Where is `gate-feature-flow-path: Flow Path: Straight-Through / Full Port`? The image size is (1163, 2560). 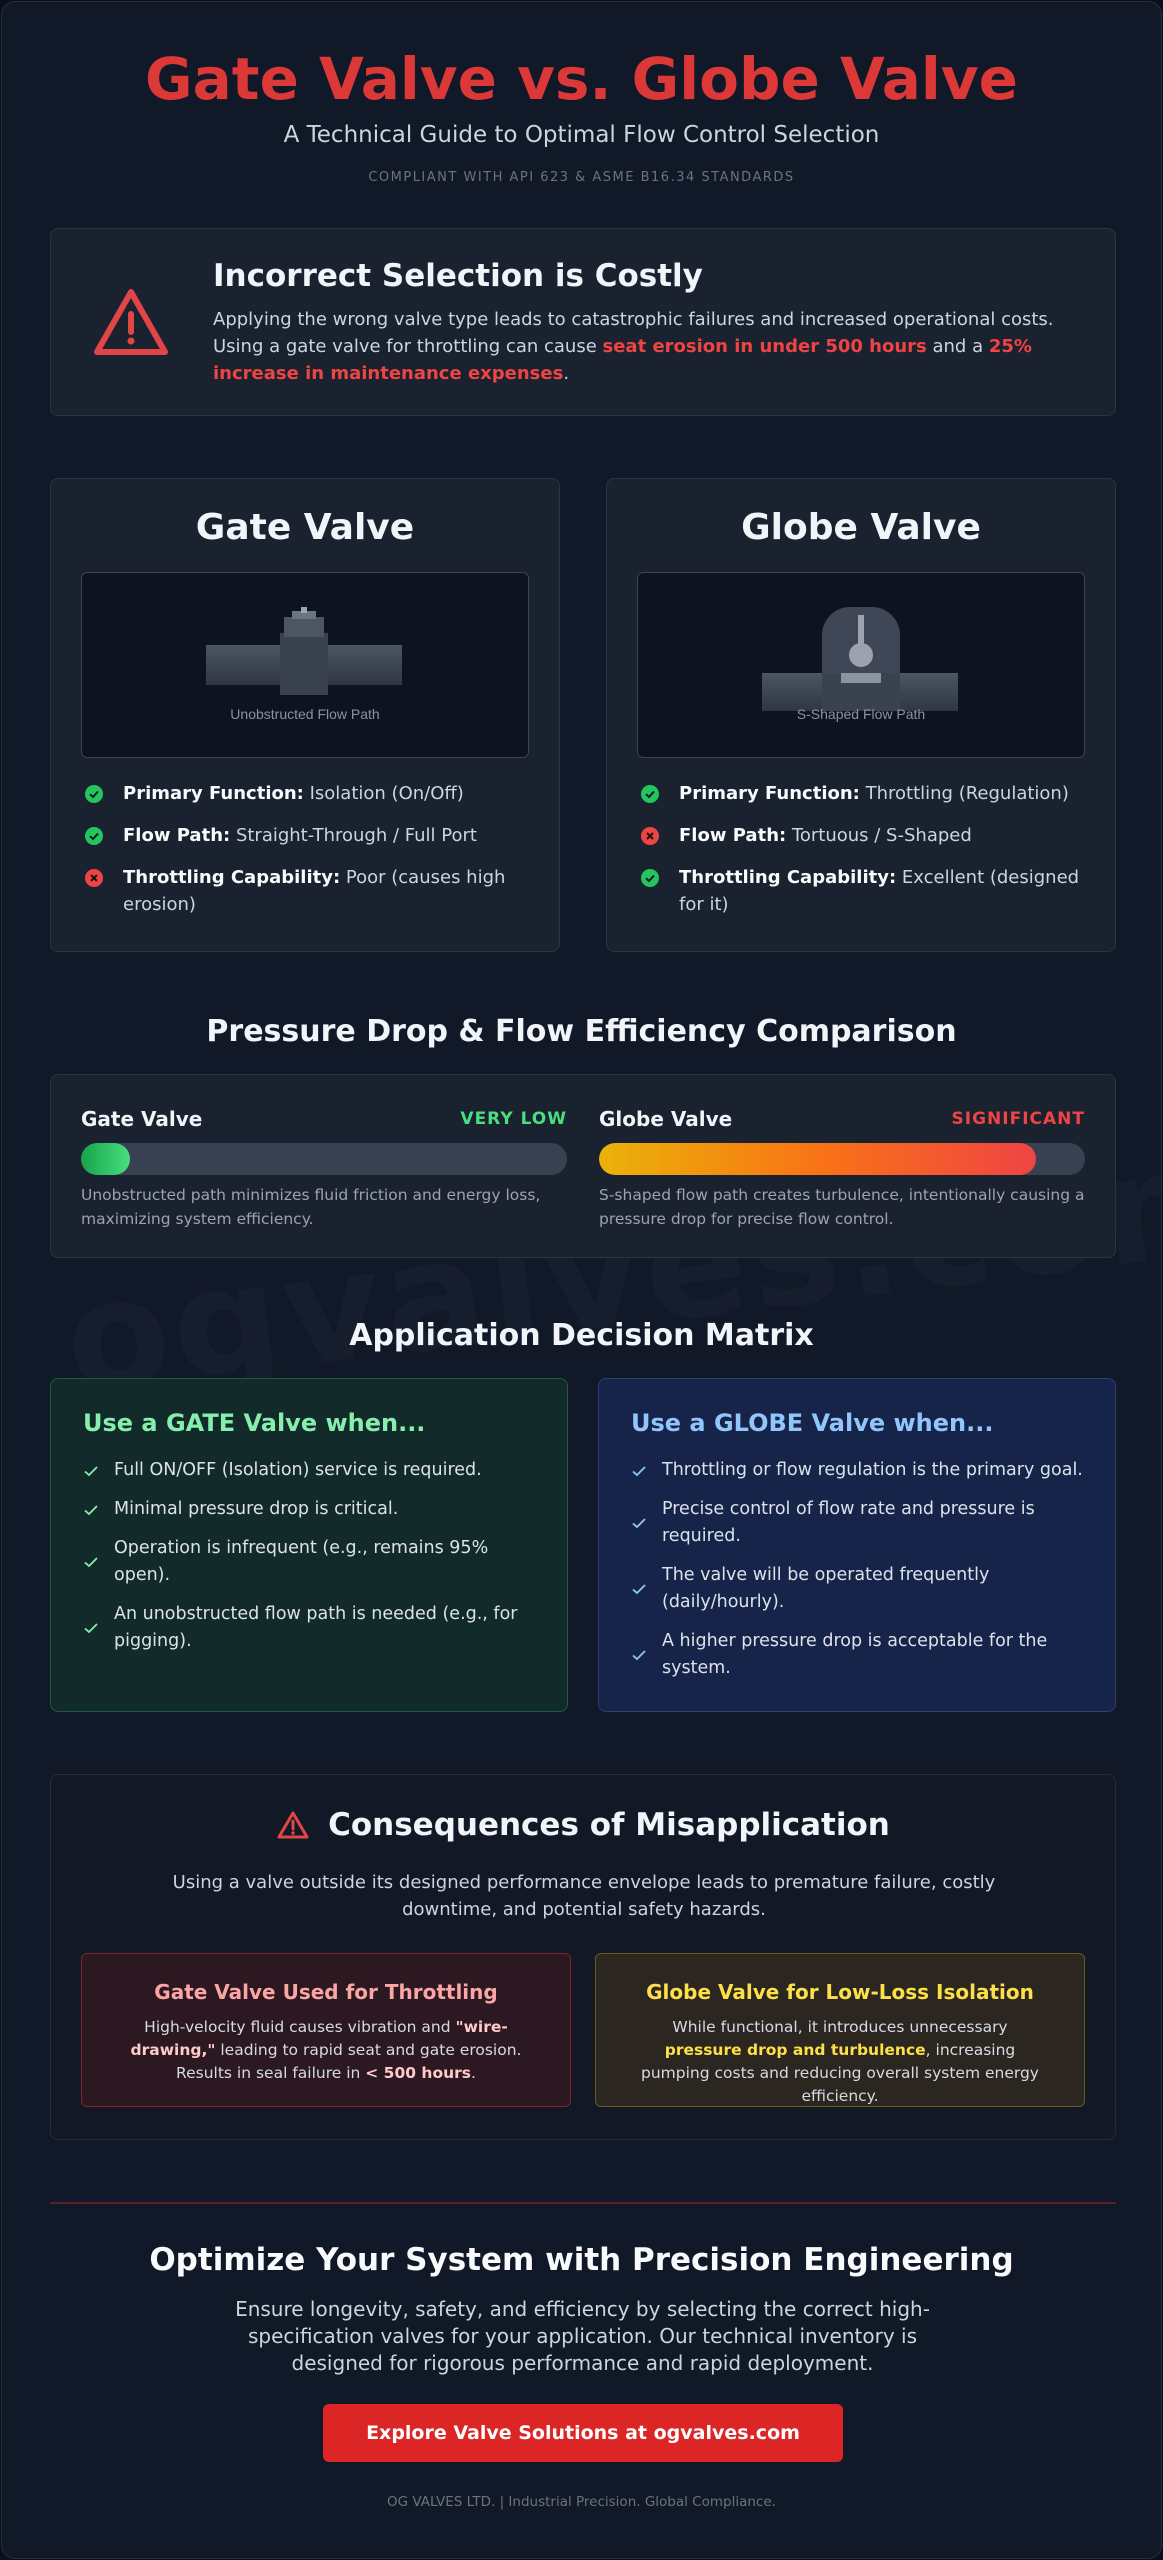 gate-feature-flow-path: Flow Path: Straight-Through / Full Port is located at coordinates (305, 835).